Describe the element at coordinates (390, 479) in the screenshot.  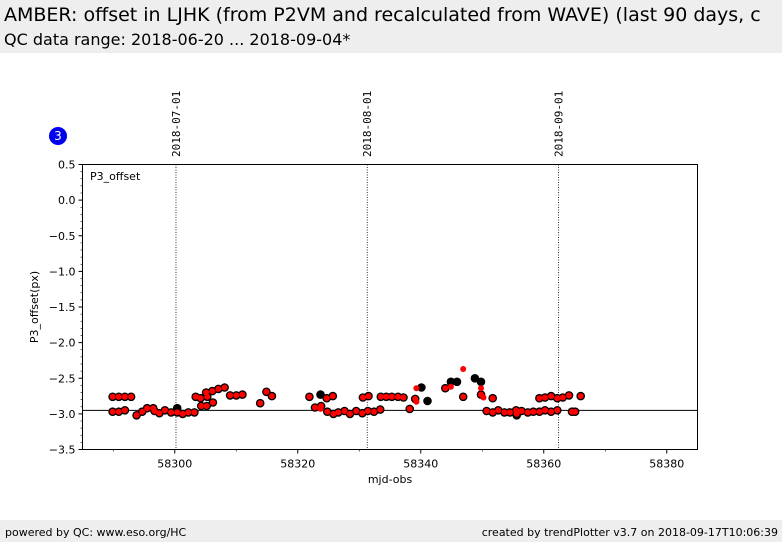
I see `x-axis-label: mjd-obs` at that location.